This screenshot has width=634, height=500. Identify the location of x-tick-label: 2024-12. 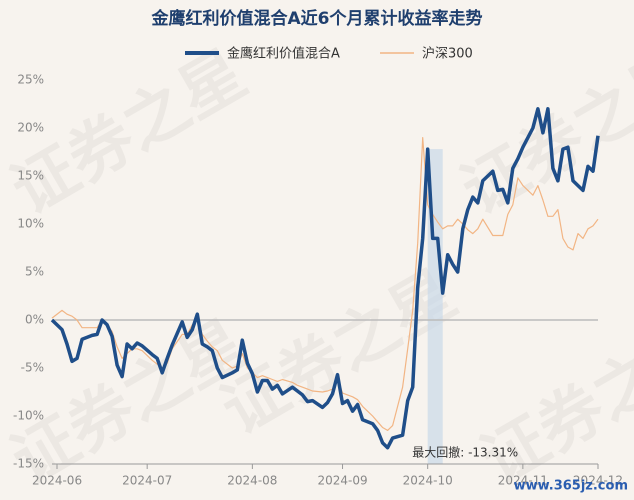
(598, 481).